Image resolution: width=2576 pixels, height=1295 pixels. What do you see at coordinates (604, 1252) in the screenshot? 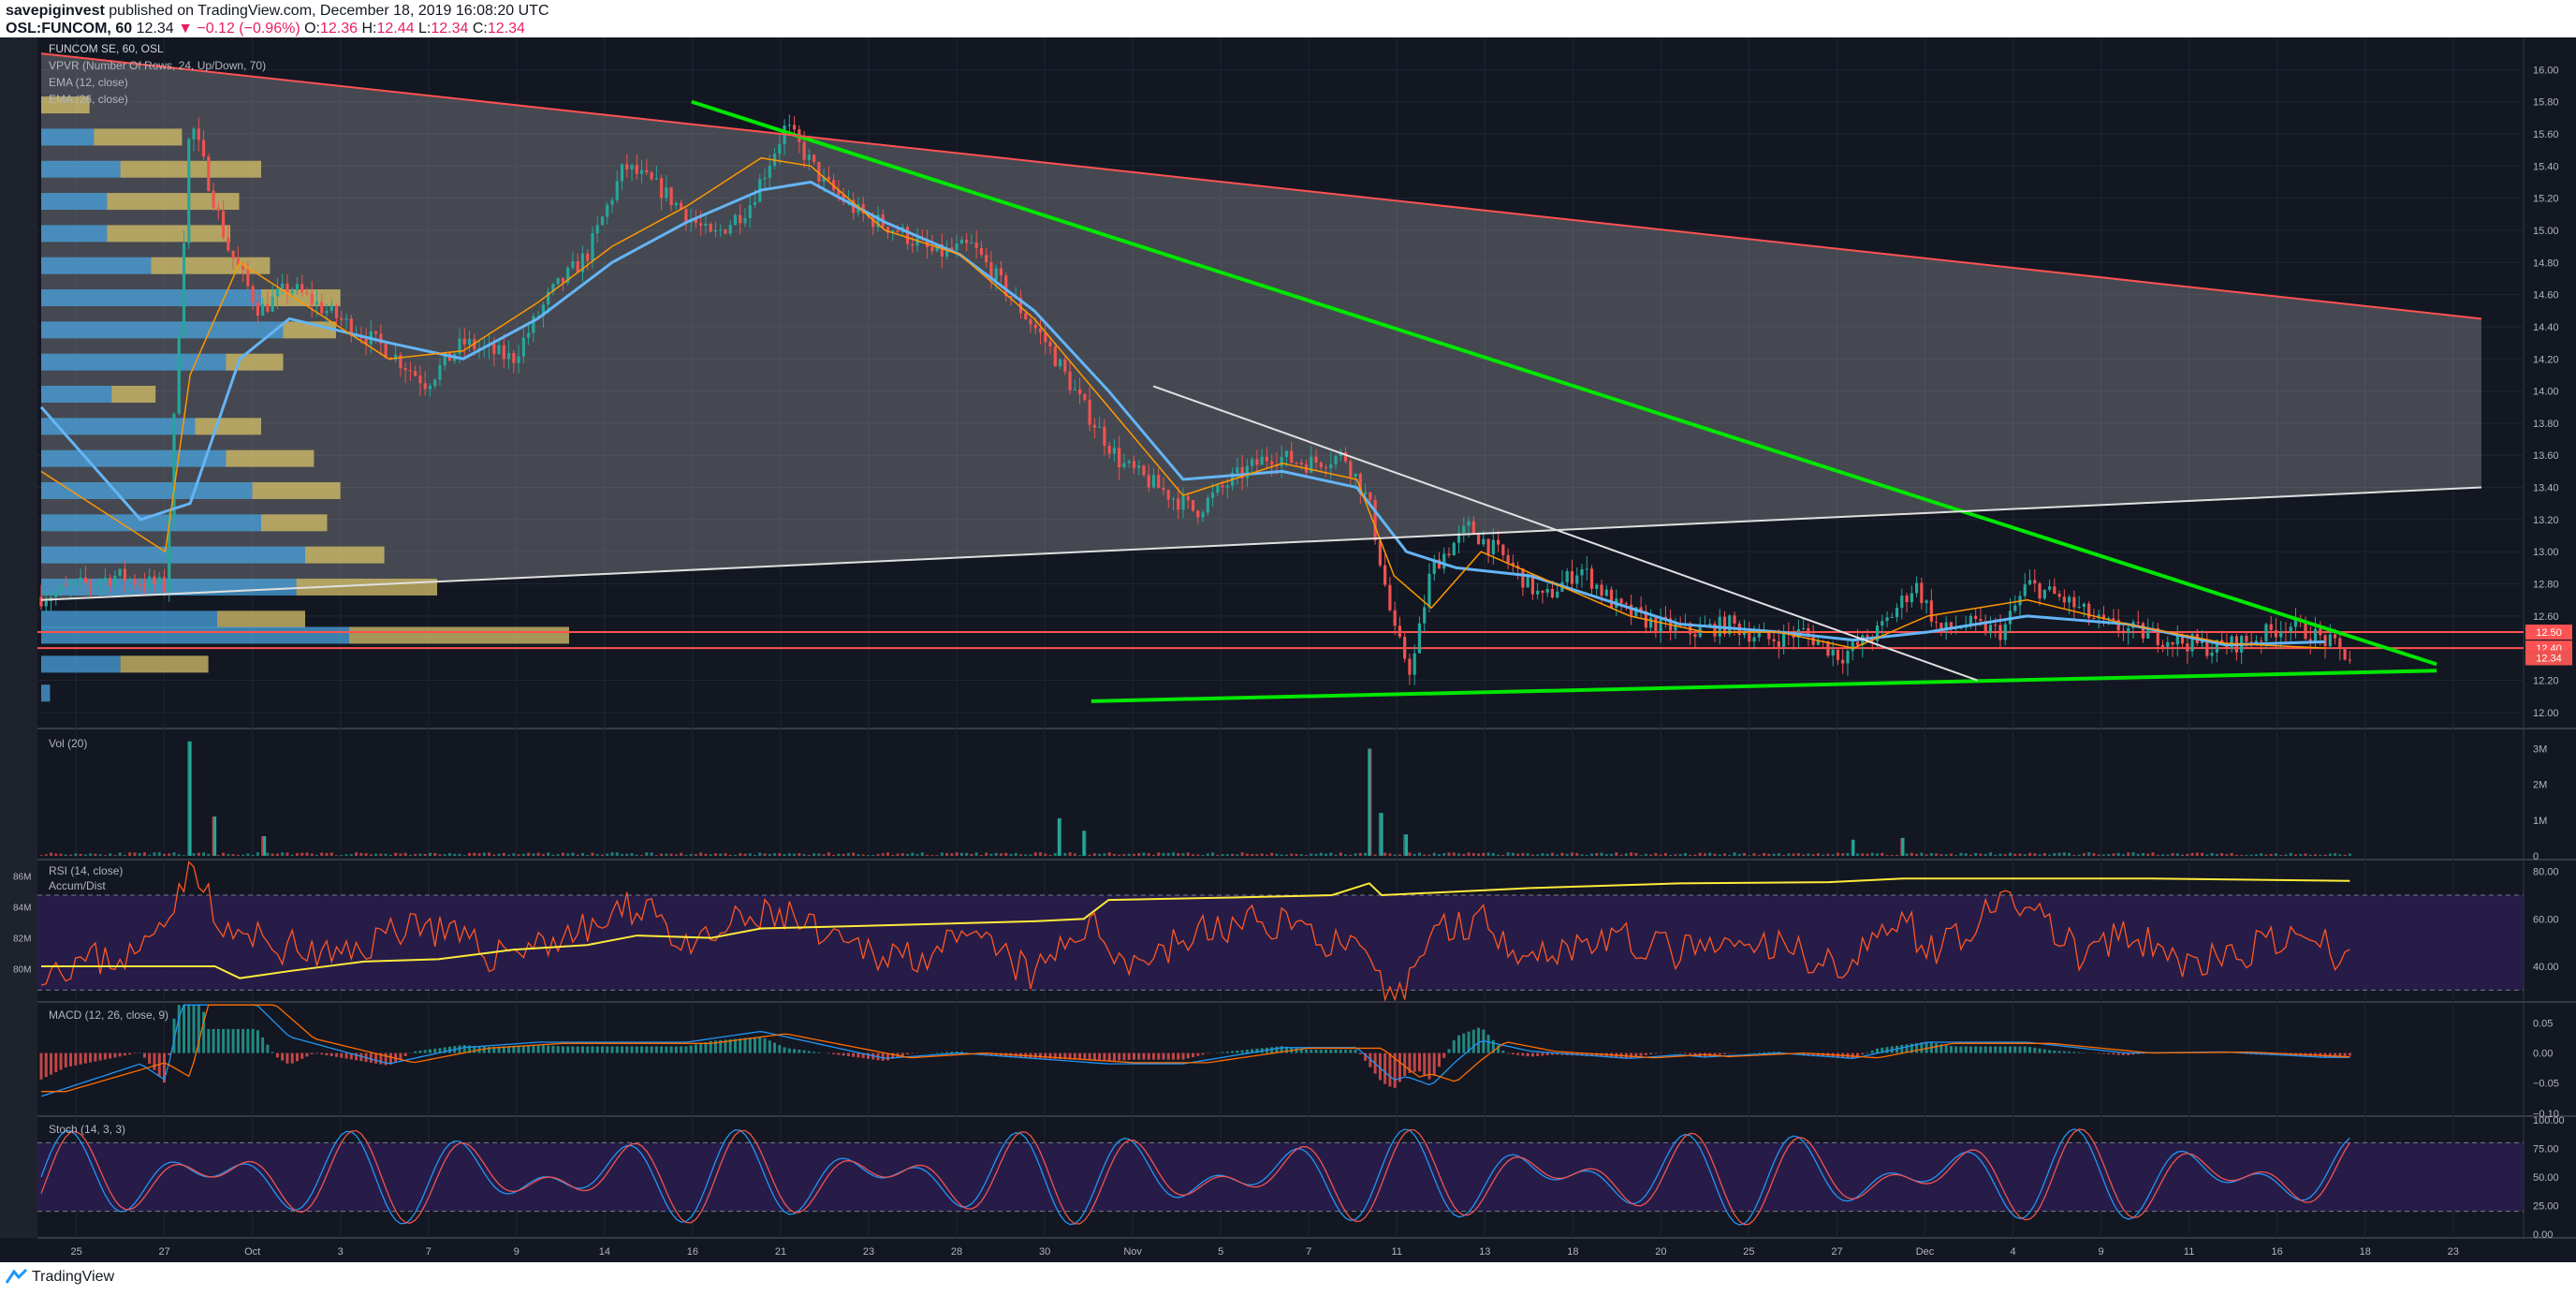
I see `x-tick-label: 14` at bounding box center [604, 1252].